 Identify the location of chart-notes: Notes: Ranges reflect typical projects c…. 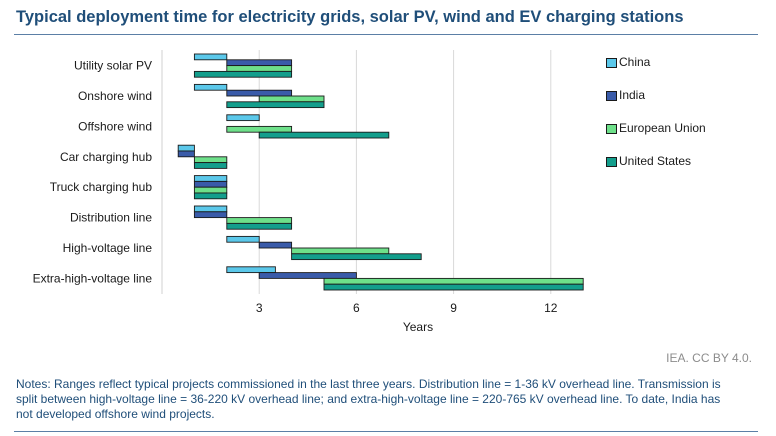
(368, 399).